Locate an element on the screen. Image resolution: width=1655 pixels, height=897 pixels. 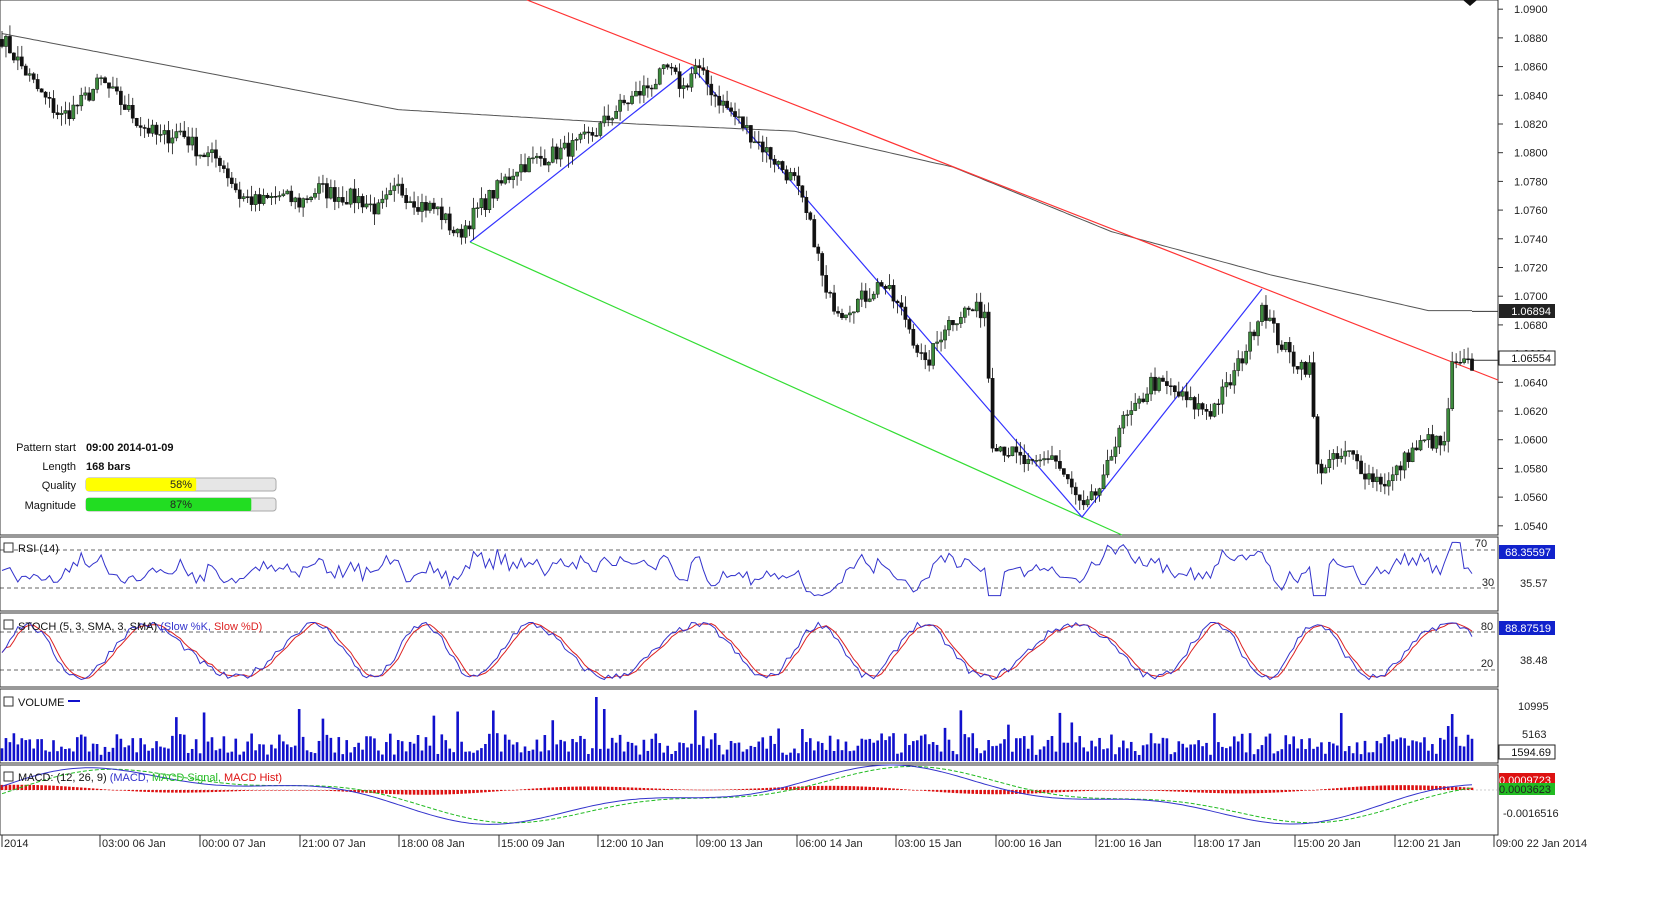
rsi-current-box is located at coordinates (1527, 552).